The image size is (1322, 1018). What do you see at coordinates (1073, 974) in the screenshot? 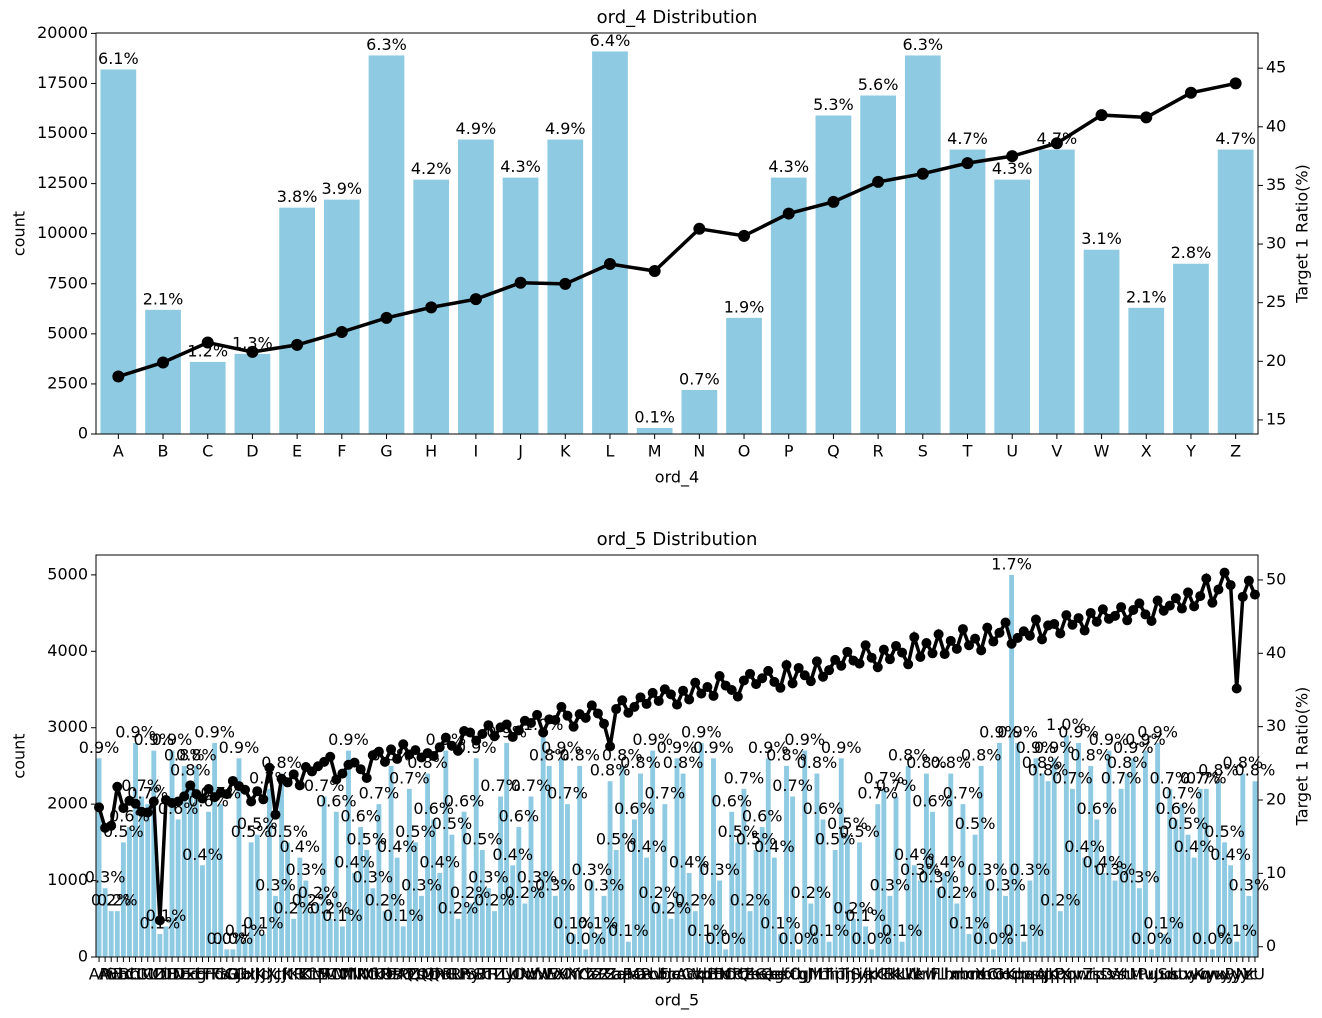
I see `x-tick-label: qv` at bounding box center [1073, 974].